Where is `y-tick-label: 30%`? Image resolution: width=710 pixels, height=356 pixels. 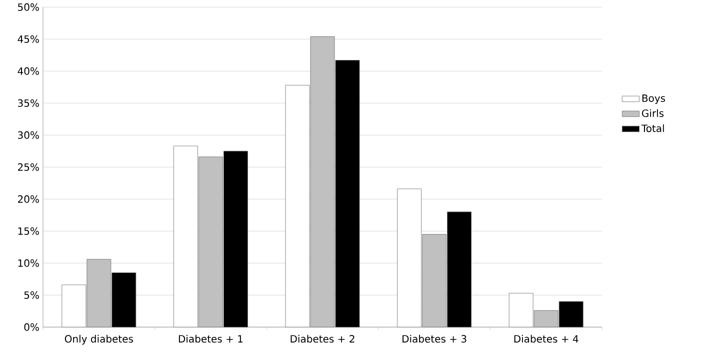
y-tick-label: 30% is located at coordinates (28, 135).